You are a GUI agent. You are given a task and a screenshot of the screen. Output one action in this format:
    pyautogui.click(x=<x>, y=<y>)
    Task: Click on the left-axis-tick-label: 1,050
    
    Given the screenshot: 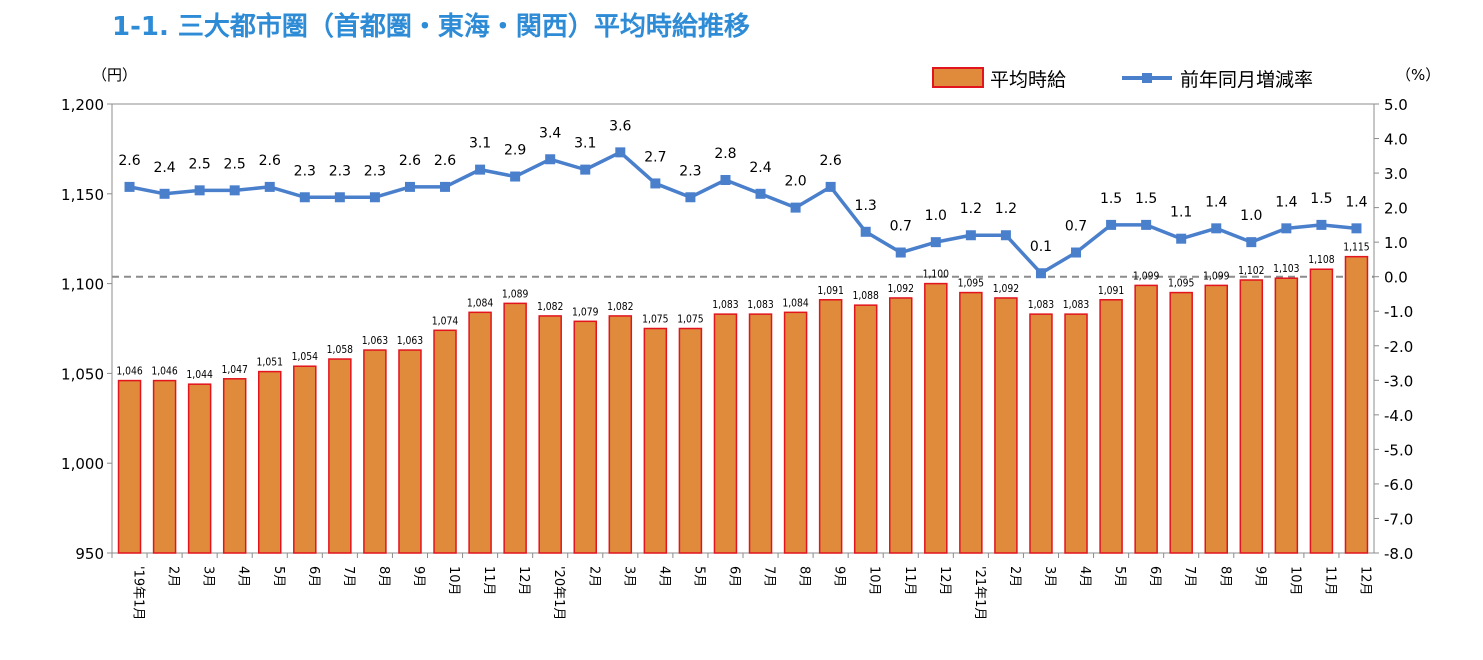 What is the action you would take?
    pyautogui.click(x=82, y=374)
    